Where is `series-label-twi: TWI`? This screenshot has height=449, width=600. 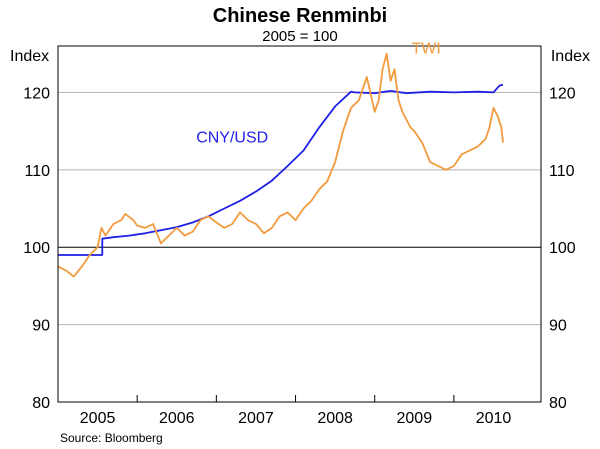 series-label-twi: TWI is located at coordinates (426, 49).